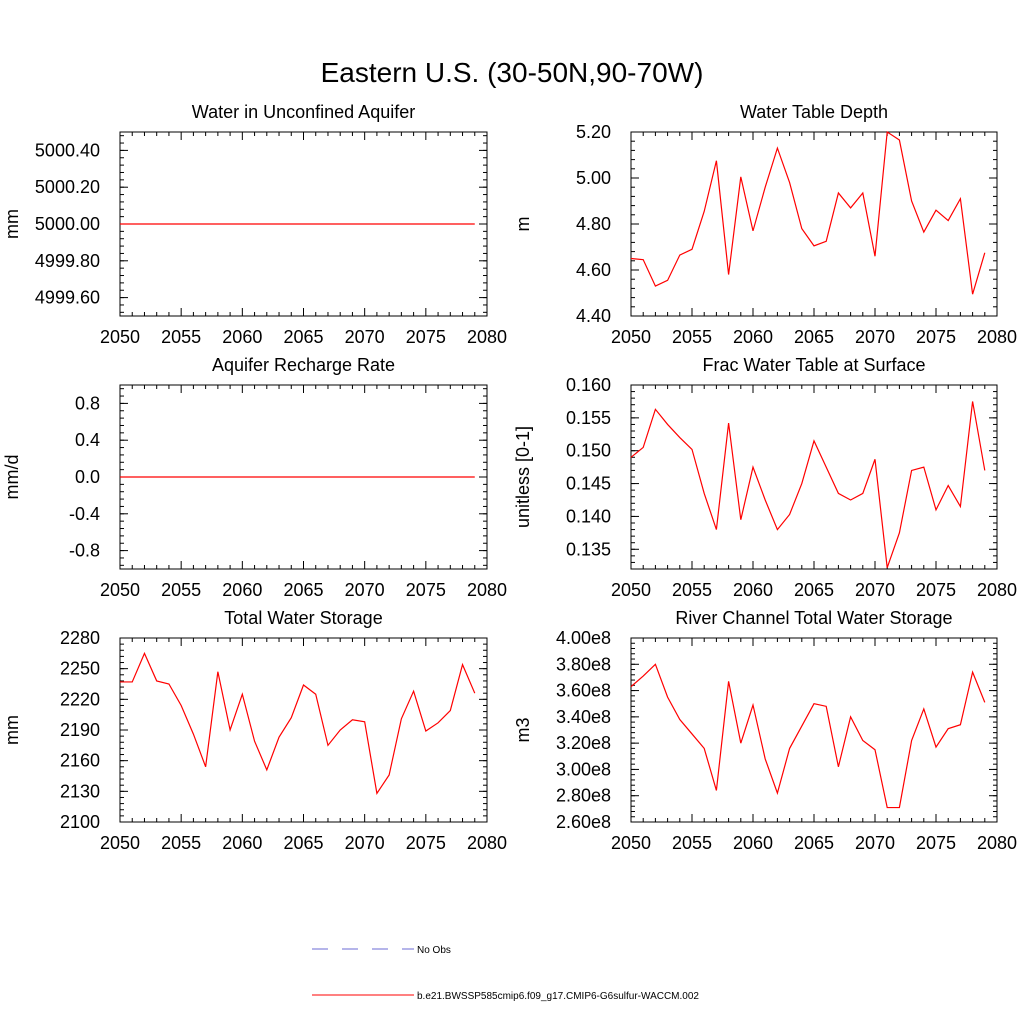  What do you see at coordinates (434, 950) in the screenshot?
I see `legend-label-no-obs: No Obs` at bounding box center [434, 950].